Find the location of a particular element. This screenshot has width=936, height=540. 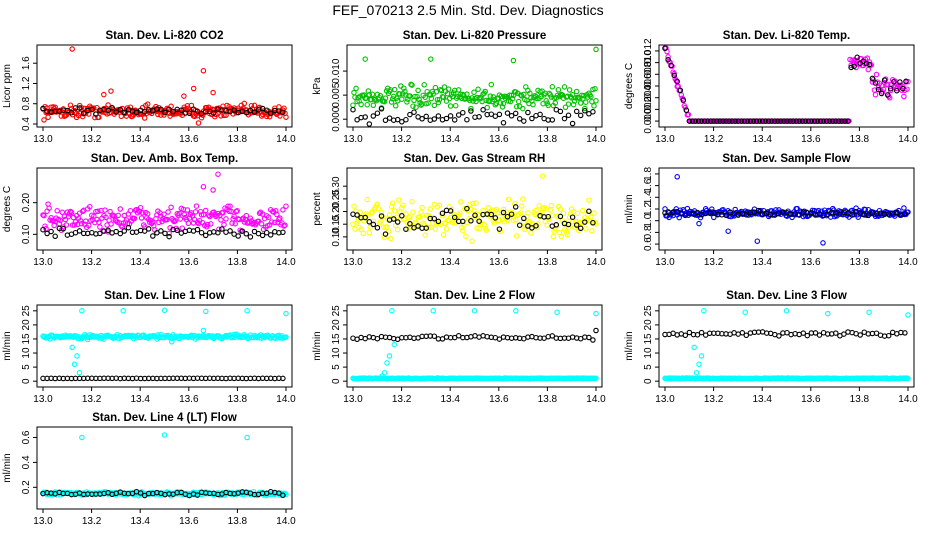

y-tick-label: 0.010 is located at coordinates (336, 70).